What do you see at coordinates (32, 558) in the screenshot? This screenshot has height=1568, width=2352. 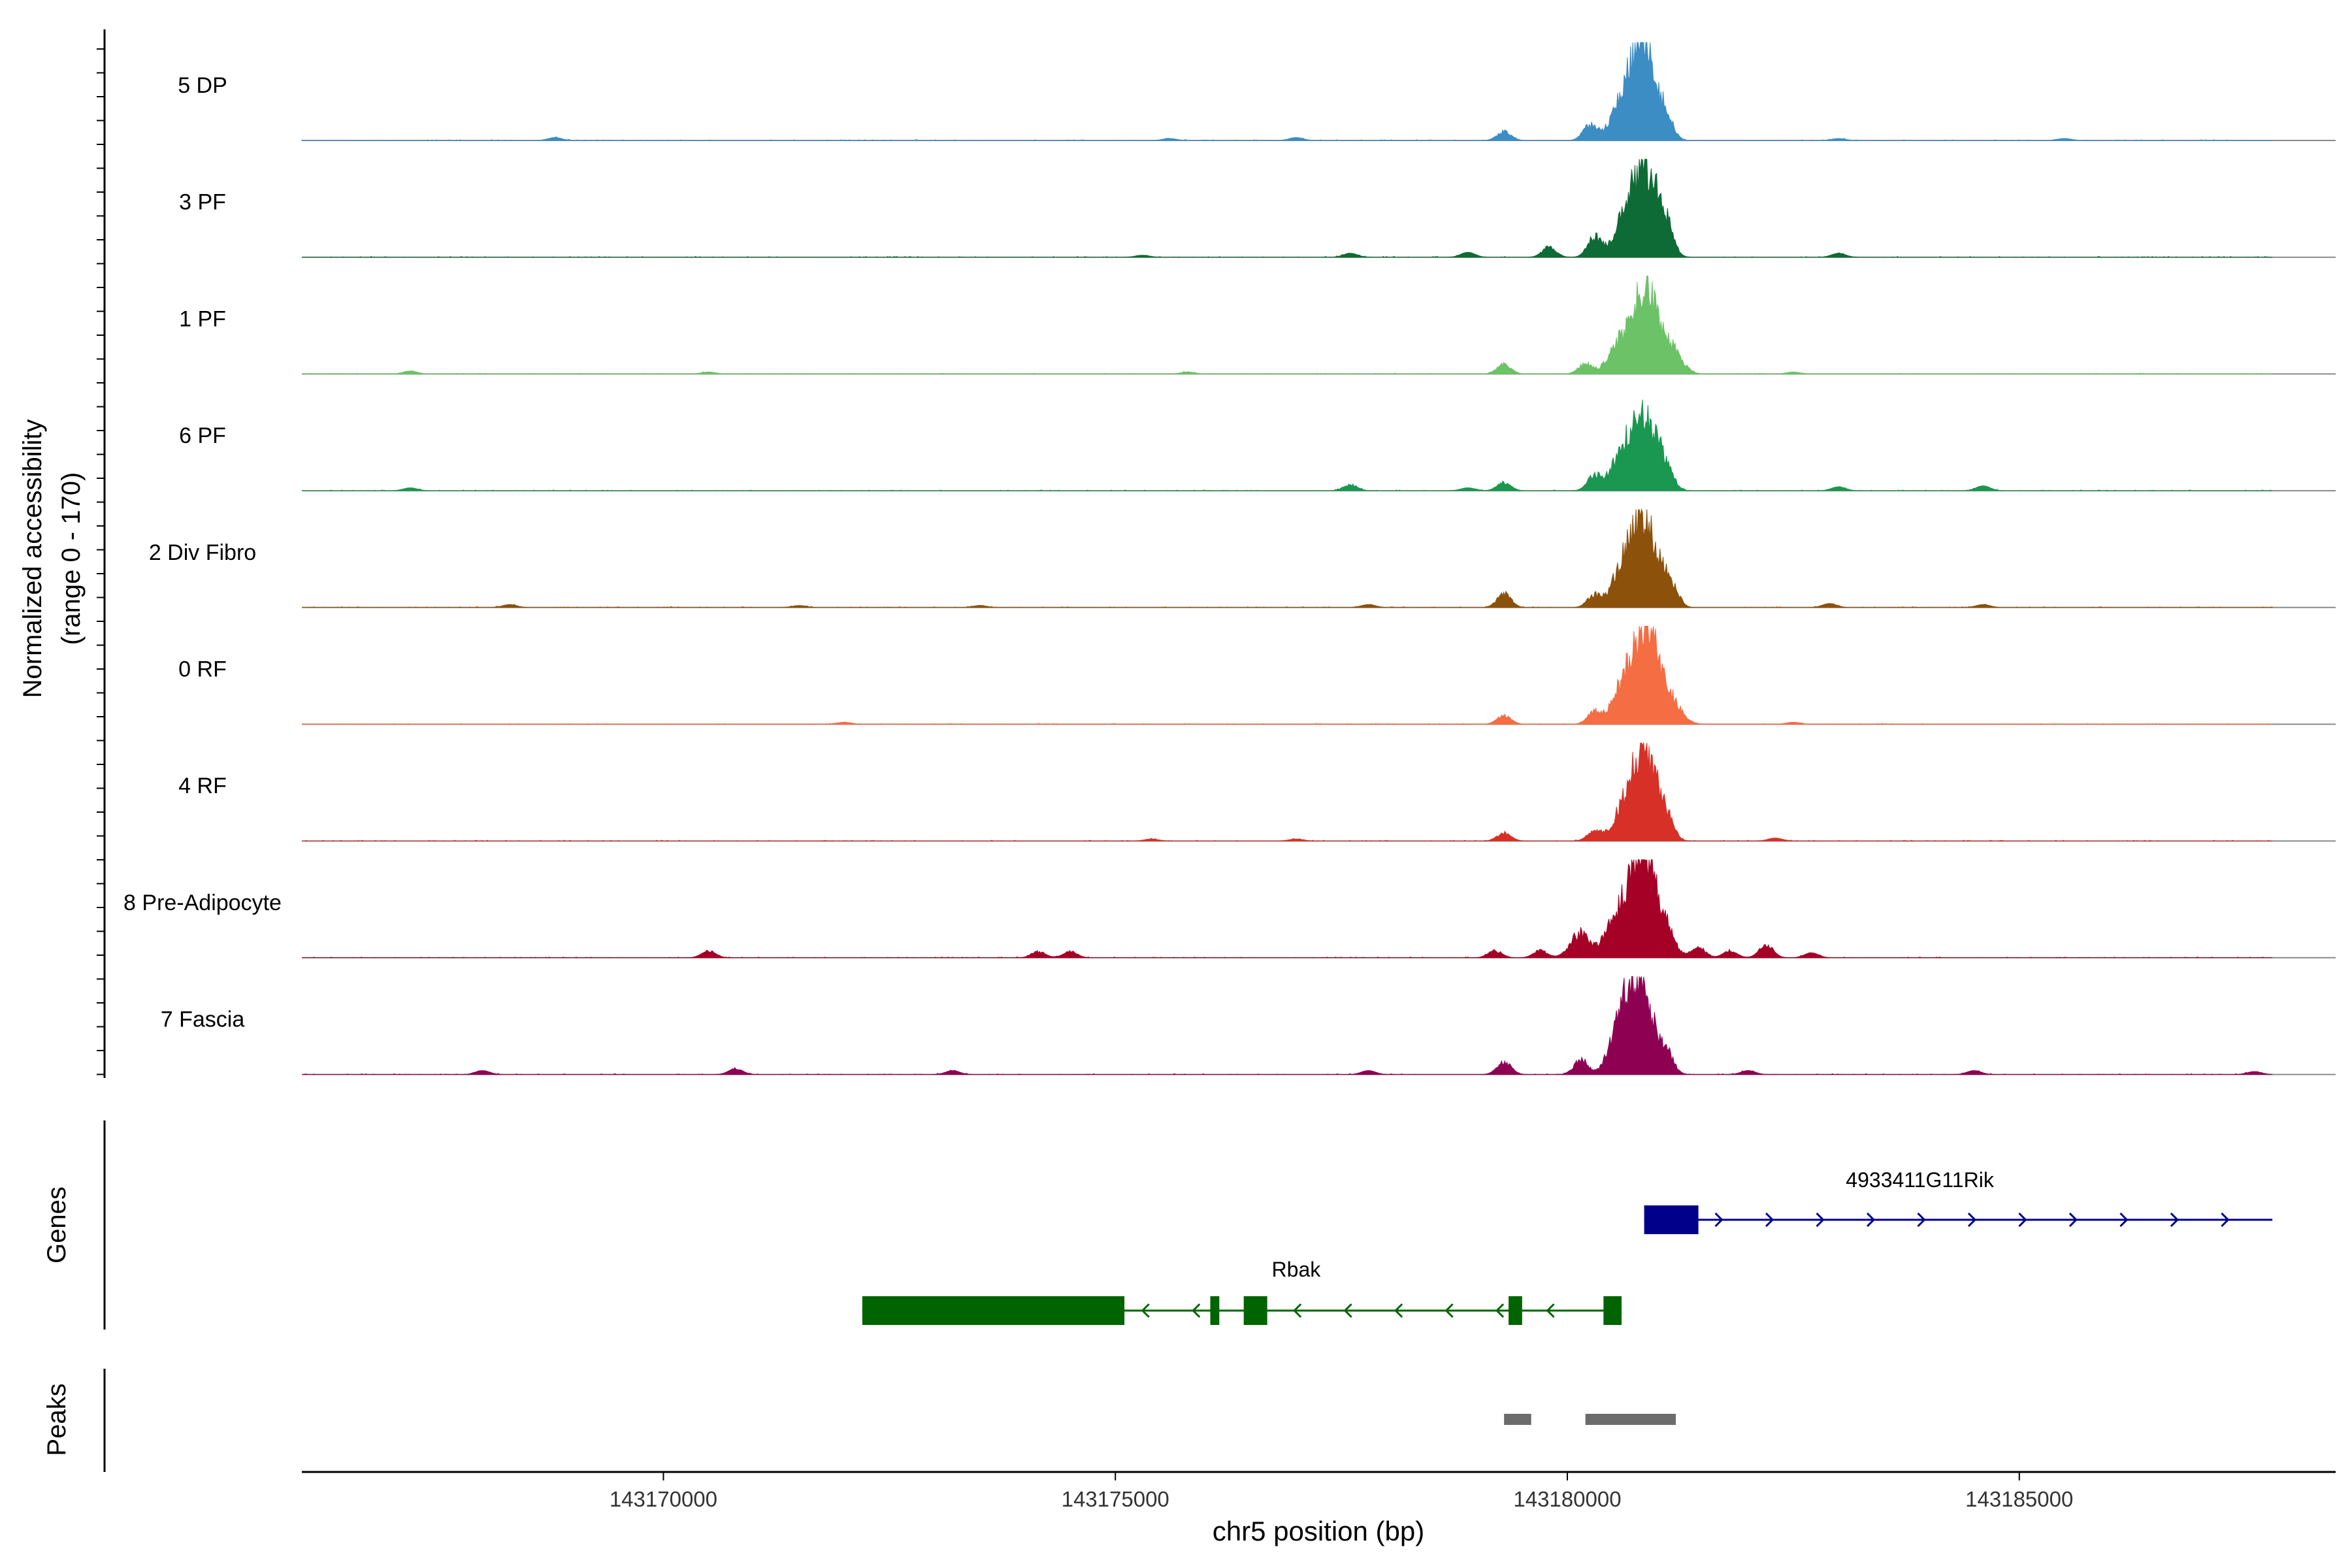 I see `y-axis-title: Normalized accessibility` at bounding box center [32, 558].